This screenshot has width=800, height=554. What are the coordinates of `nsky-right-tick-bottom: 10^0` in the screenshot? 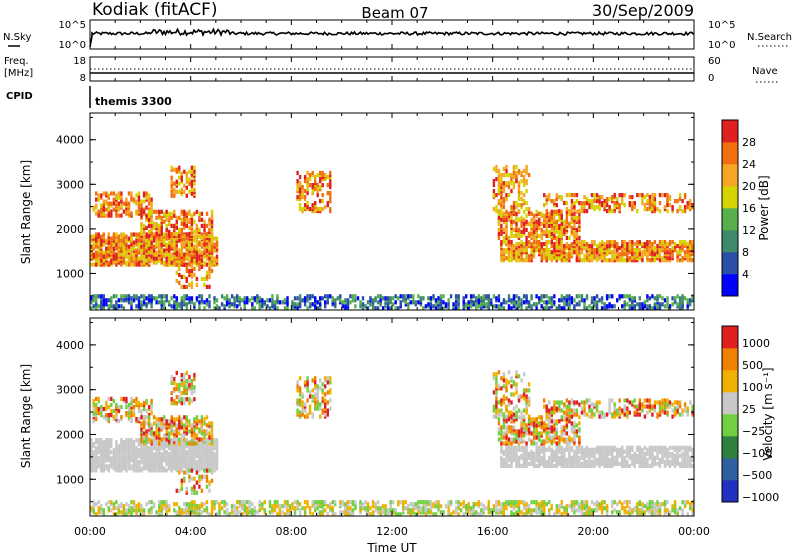 It's located at (721, 45).